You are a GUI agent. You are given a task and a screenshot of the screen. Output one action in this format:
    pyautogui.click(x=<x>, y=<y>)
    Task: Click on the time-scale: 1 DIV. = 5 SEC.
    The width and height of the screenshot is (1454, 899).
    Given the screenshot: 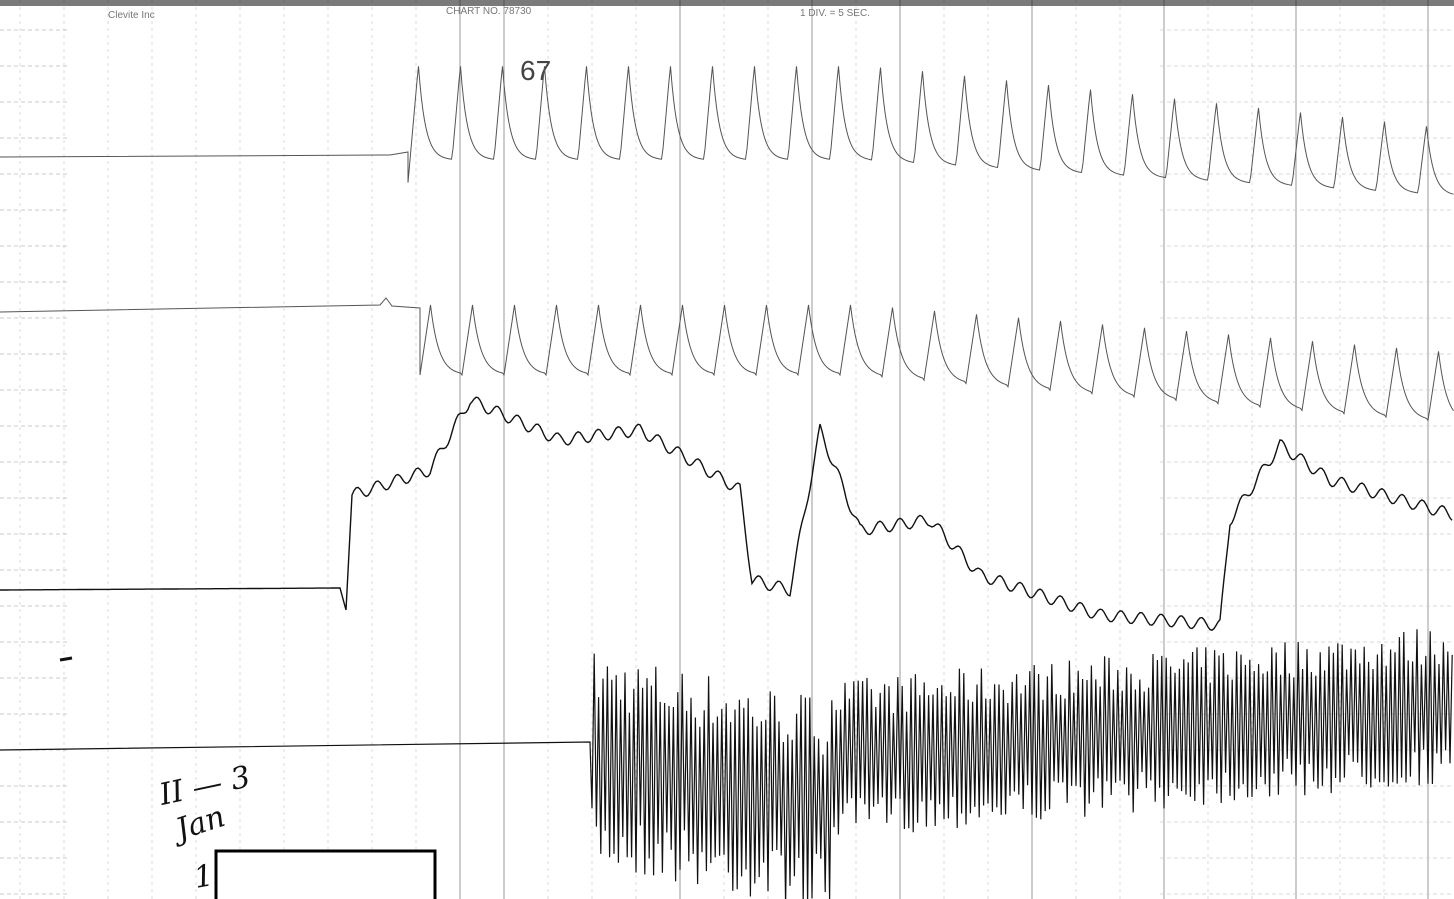 What is the action you would take?
    pyautogui.click(x=835, y=13)
    